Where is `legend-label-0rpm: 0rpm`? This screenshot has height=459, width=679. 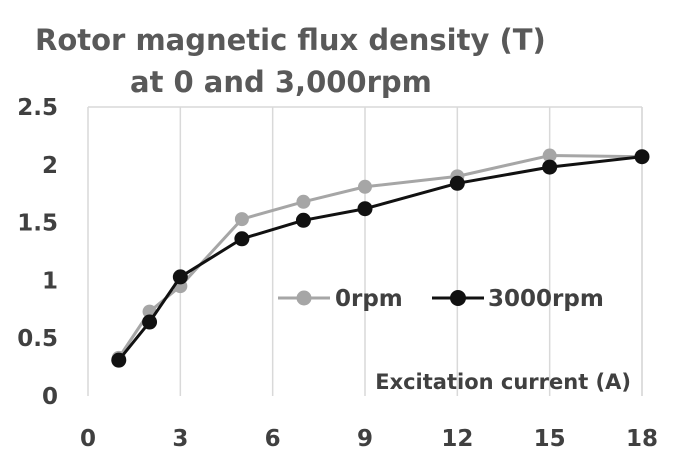 legend-label-0rpm: 0rpm is located at coordinates (369, 299).